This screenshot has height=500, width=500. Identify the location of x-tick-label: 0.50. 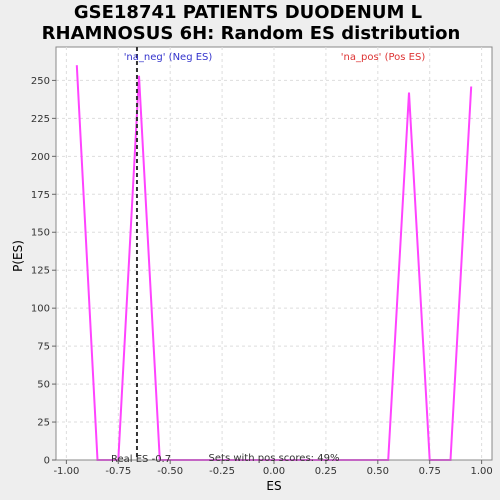
(378, 471).